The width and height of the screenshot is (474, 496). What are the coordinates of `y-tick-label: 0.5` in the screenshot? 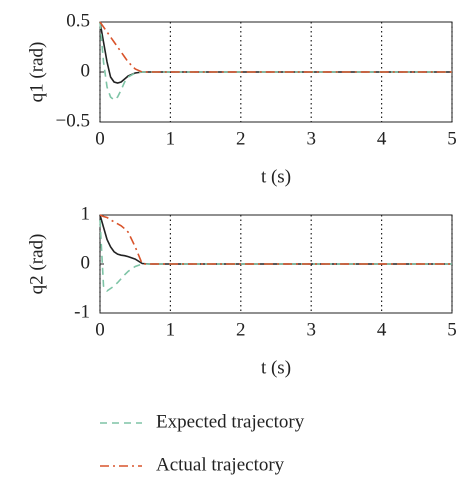 It's located at (78, 20).